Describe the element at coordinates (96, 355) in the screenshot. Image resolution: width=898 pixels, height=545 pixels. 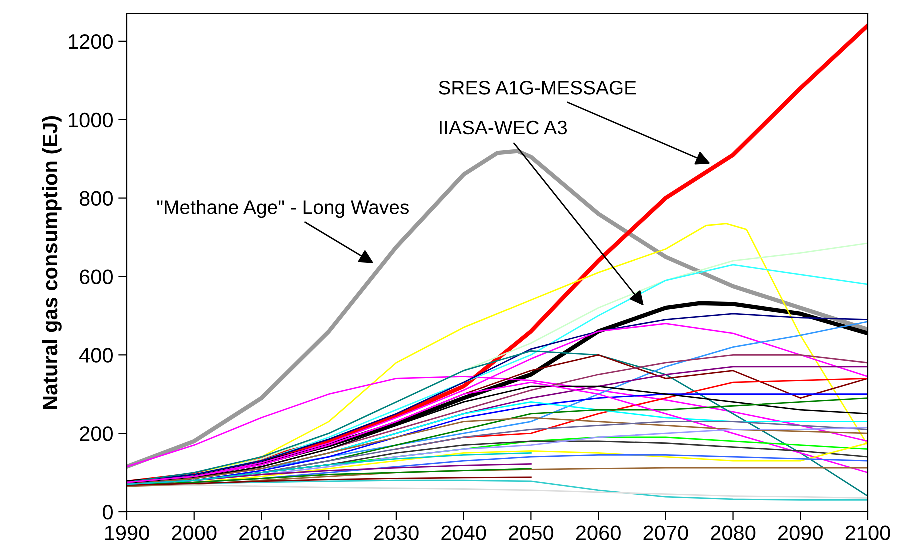
I see `y-tick-label: 400` at that location.